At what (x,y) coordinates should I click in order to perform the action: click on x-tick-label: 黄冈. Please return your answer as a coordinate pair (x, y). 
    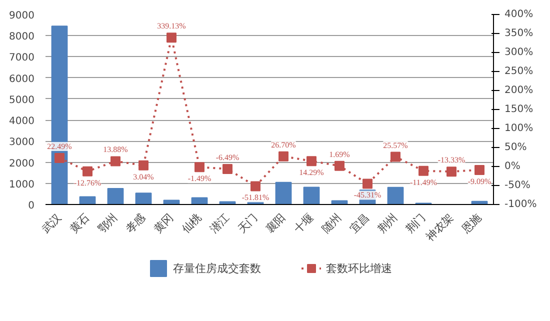
    Looking at the image, I should click on (163, 223).